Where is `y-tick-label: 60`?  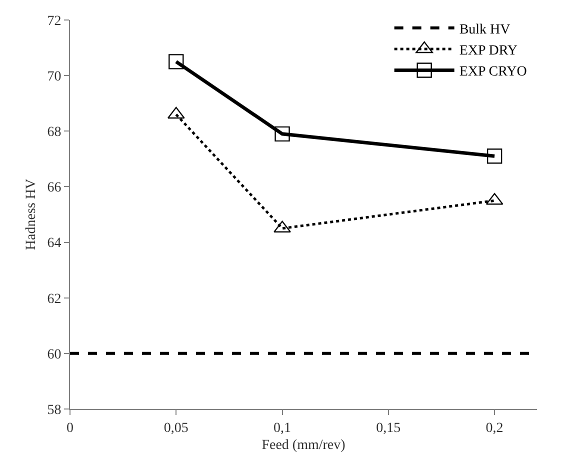 y-tick-label: 60 is located at coordinates (54, 354).